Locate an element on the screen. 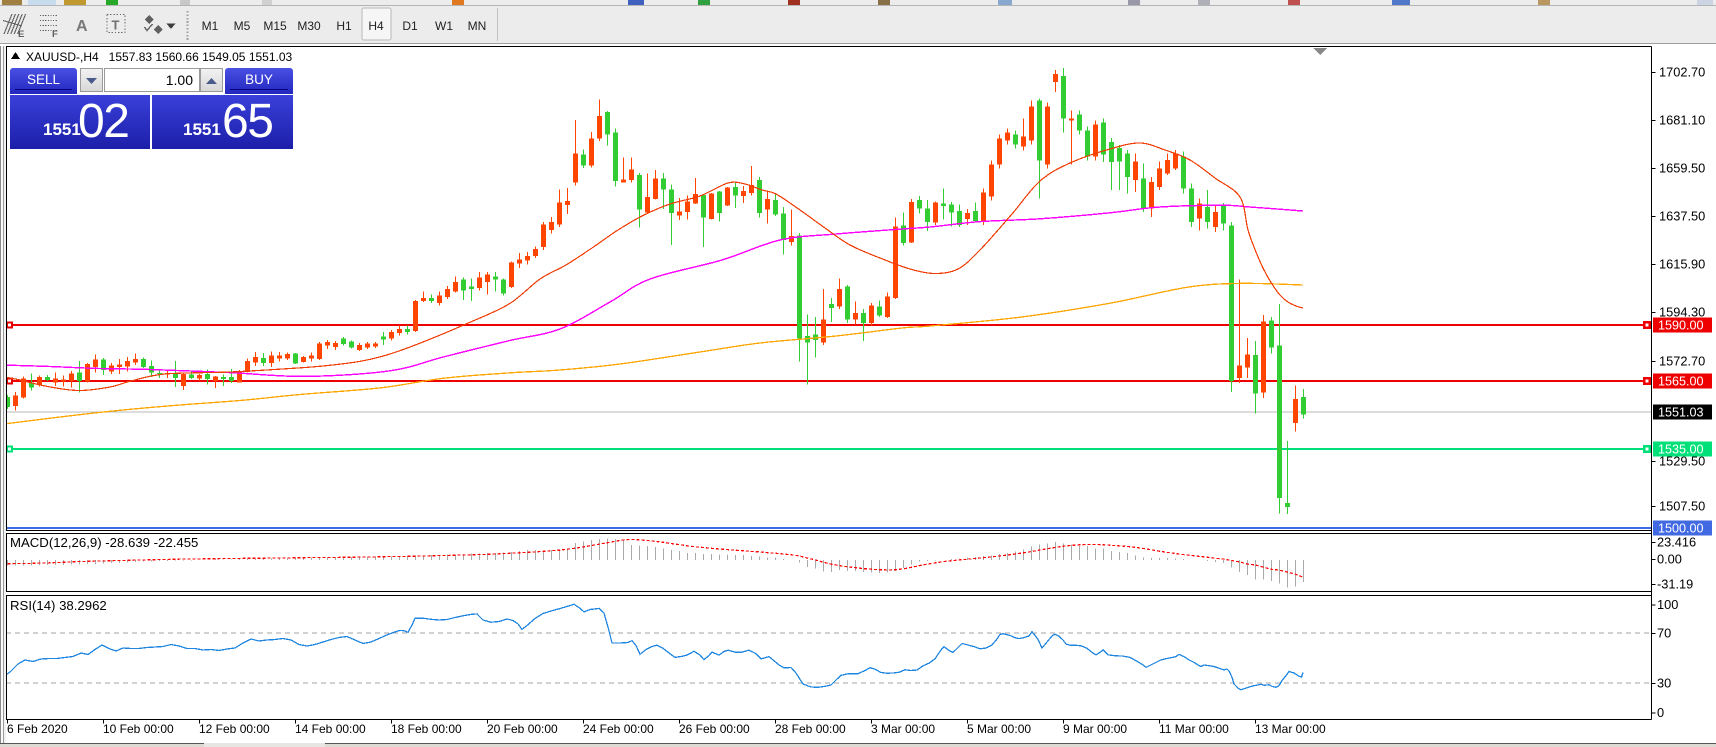 The width and height of the screenshot is (1716, 747). svg-text: RSI(14) 38.2962 is located at coordinates (58, 605).